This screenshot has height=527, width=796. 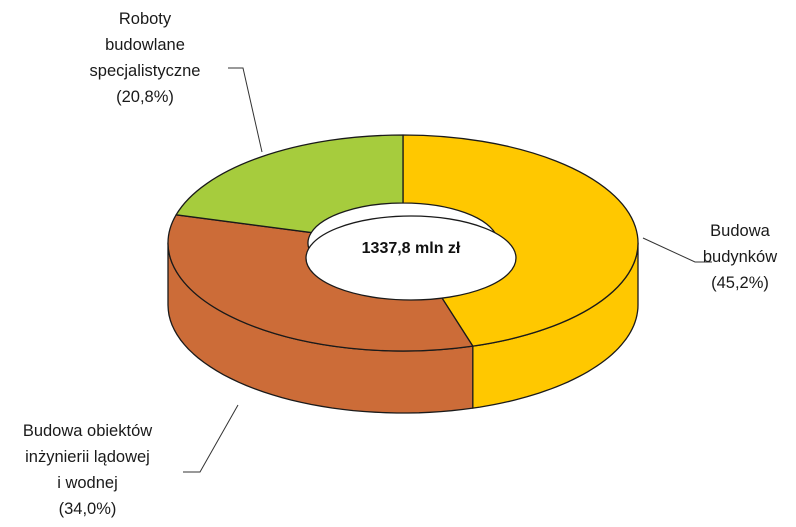 I want to click on label-percent: (20,8%), so click(x=145, y=97).